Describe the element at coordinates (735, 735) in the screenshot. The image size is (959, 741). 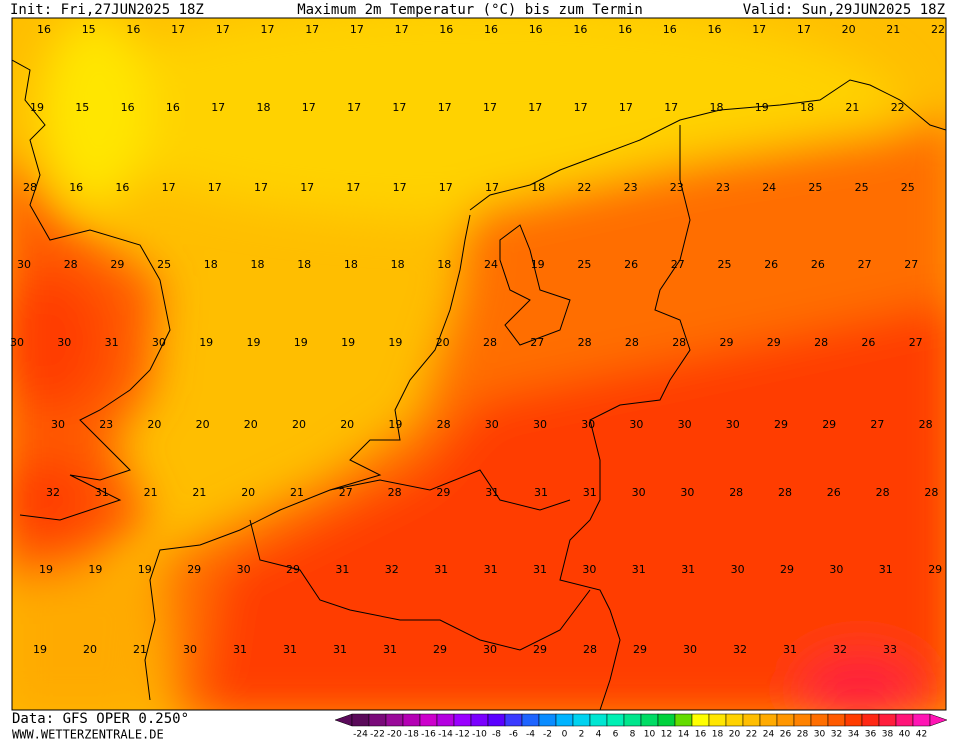
I see `colorbar-label: 20` at that location.